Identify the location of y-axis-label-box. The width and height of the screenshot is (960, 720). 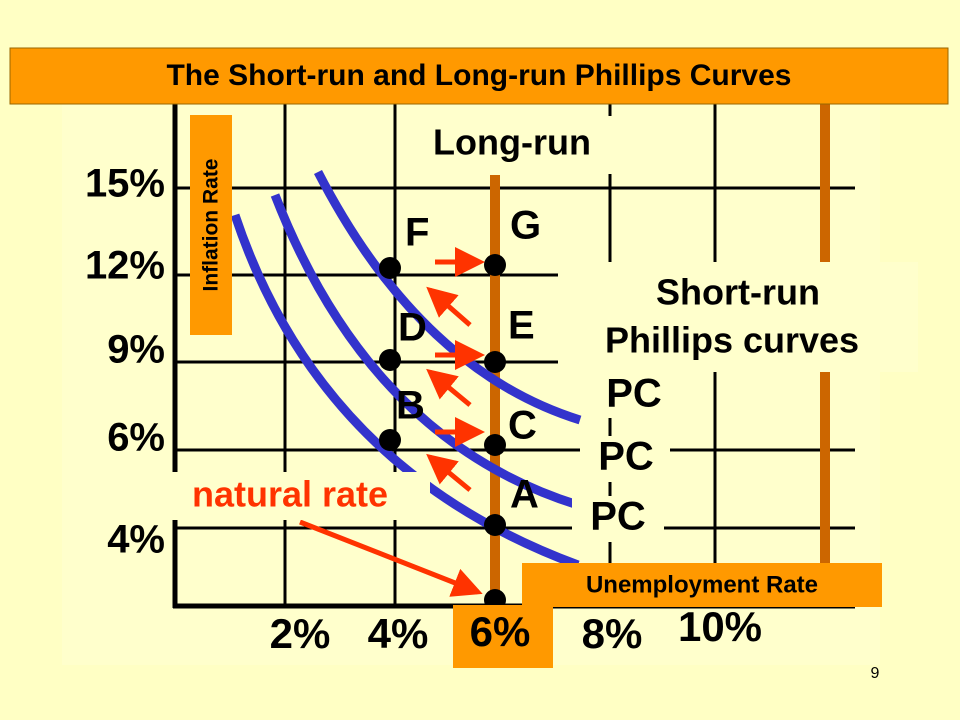
(211, 225).